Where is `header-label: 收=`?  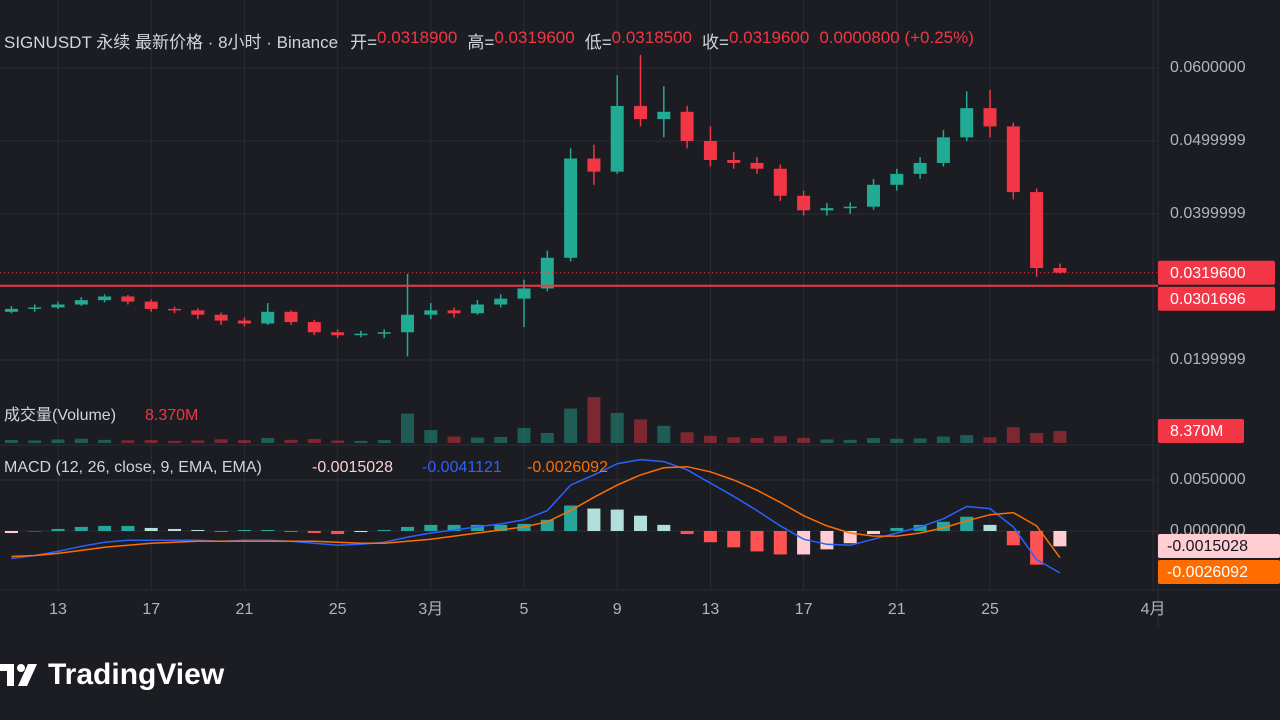
header-label: 收= is located at coordinates (715, 42).